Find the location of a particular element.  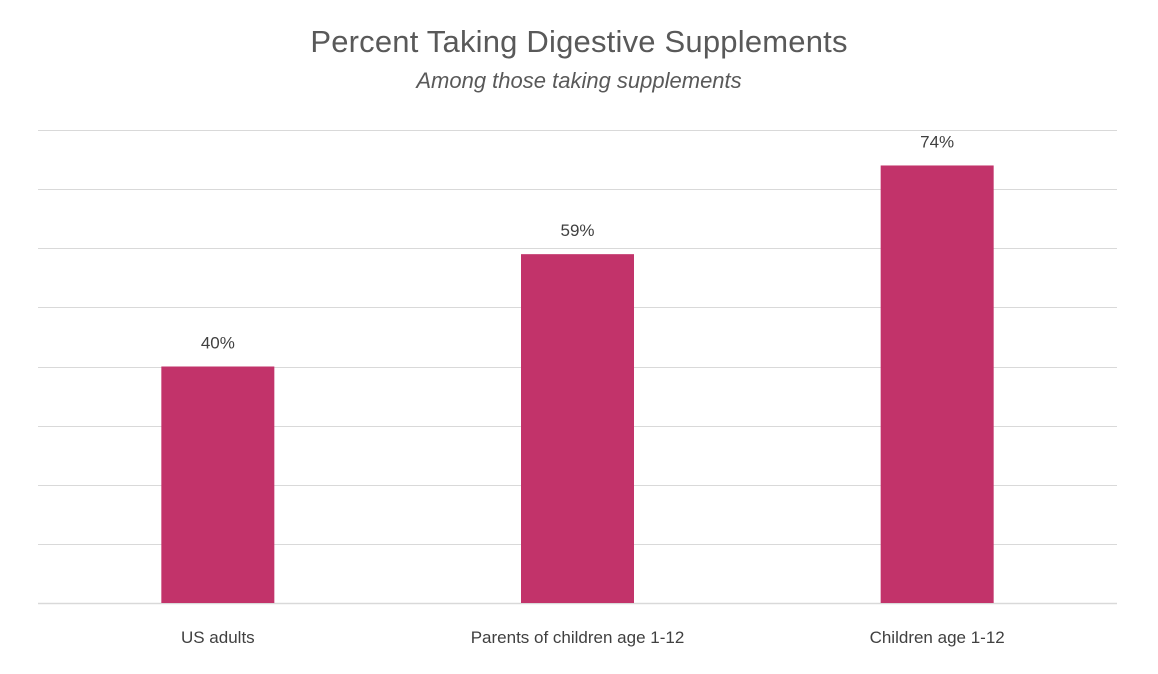

data-label: 74% is located at coordinates (937, 141).